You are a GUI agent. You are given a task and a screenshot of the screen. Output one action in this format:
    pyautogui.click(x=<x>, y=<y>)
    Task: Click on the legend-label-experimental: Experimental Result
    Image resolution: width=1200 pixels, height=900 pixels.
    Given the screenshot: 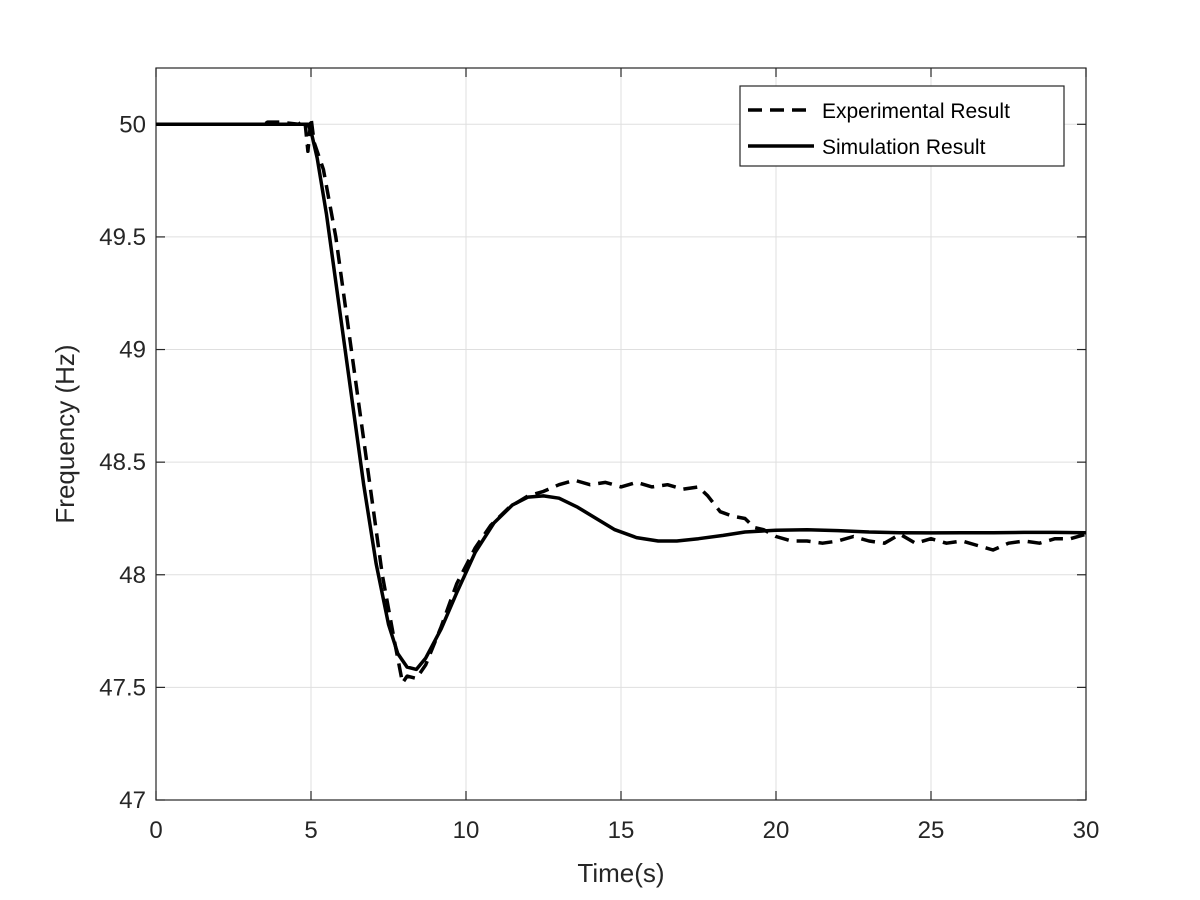 What is the action you would take?
    pyautogui.click(x=916, y=111)
    